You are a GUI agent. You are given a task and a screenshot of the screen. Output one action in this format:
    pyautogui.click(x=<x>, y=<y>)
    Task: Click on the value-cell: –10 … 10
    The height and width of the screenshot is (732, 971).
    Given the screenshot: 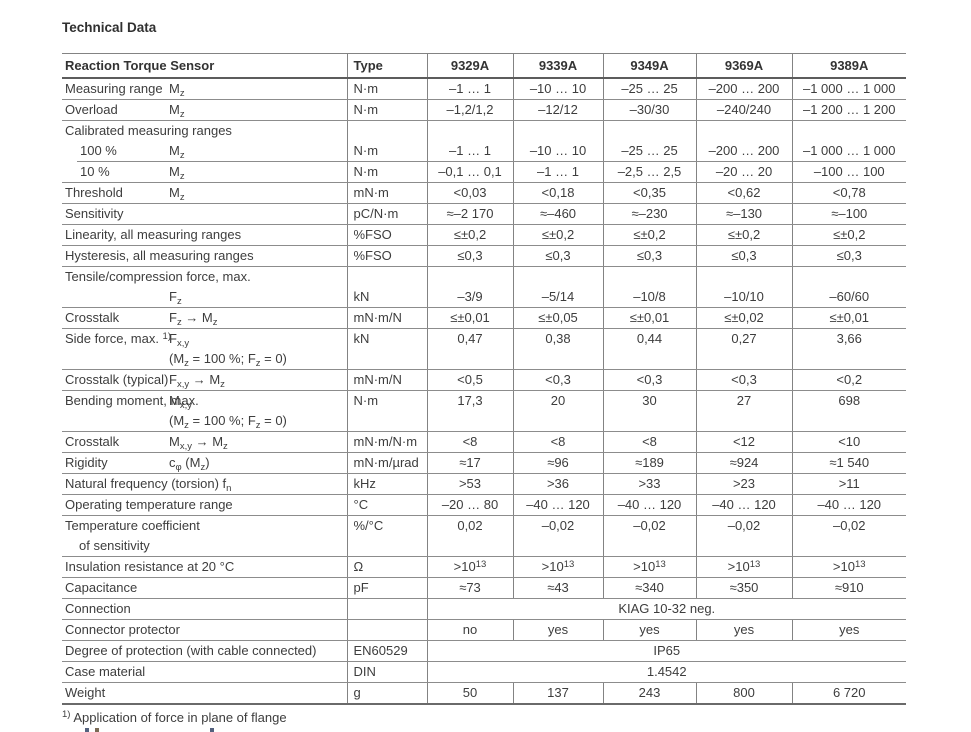 What is the action you would take?
    pyautogui.click(x=558, y=151)
    